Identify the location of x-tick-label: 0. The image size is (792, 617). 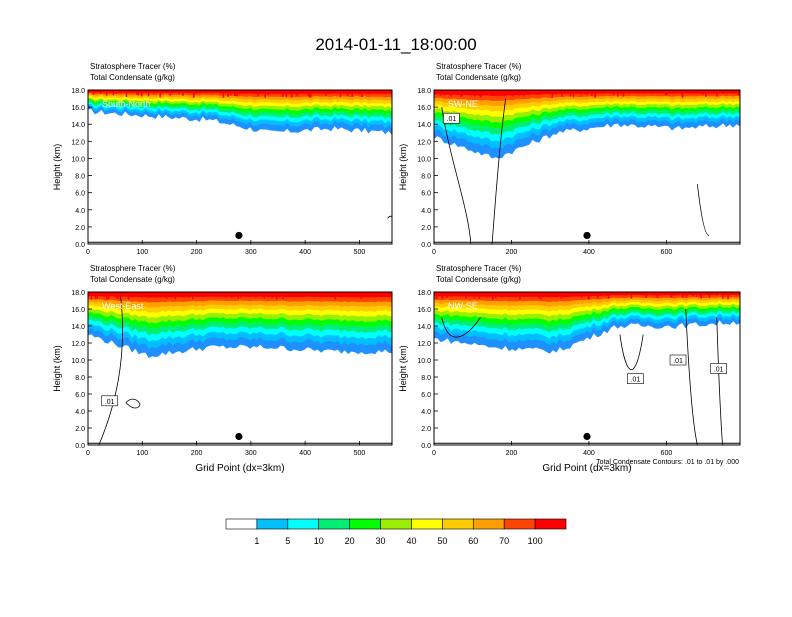
(434, 453).